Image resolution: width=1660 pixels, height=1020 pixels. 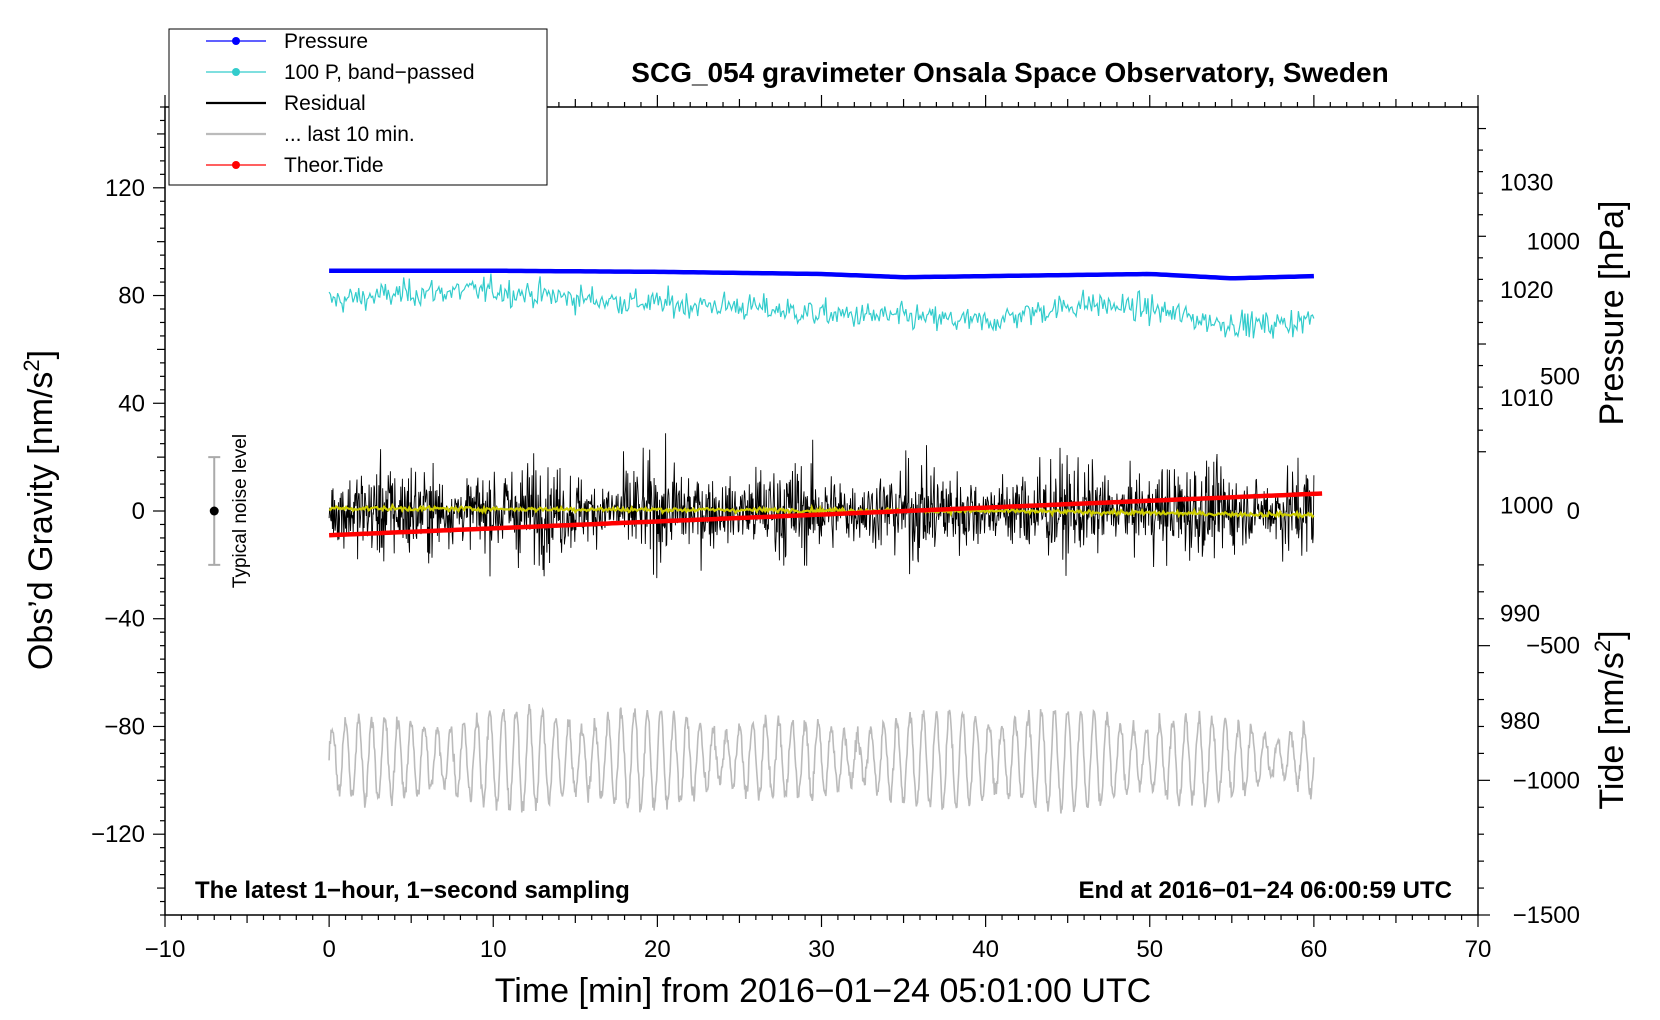 I want to click on y-axis-title-tide: Tide [nm/s2], so click(x=1610, y=719).